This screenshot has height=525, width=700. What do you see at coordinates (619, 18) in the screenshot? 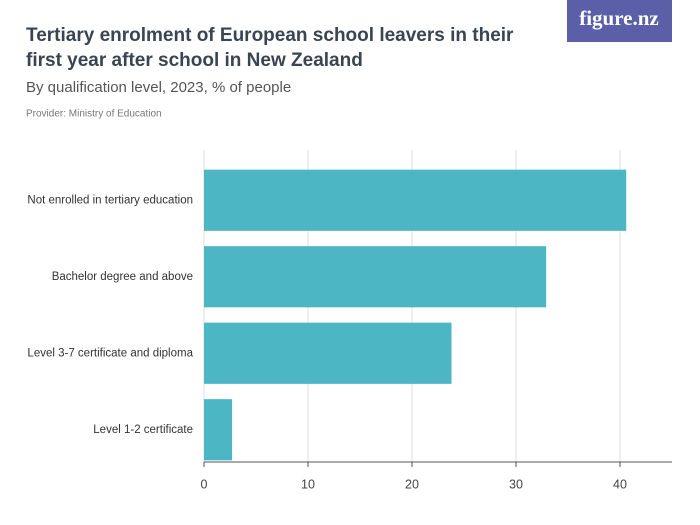
I see `logo: figure.nz` at bounding box center [619, 18].